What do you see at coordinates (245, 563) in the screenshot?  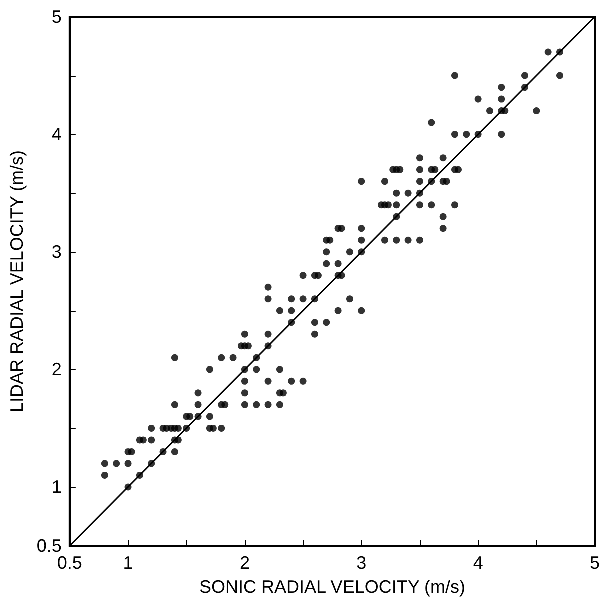 I see `x-tick-label: 2` at bounding box center [245, 563].